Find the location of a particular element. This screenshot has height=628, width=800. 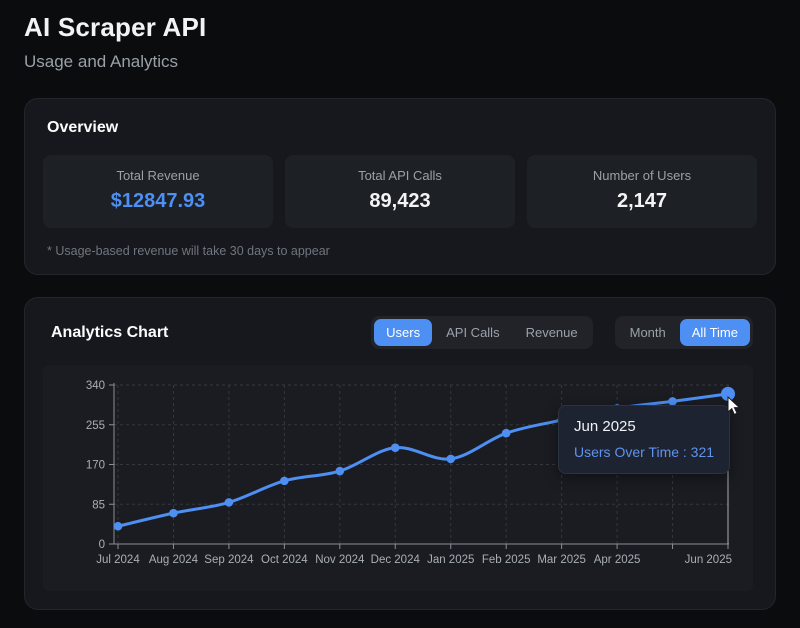

x-tick-label: Jul 2024 is located at coordinates (118, 560).